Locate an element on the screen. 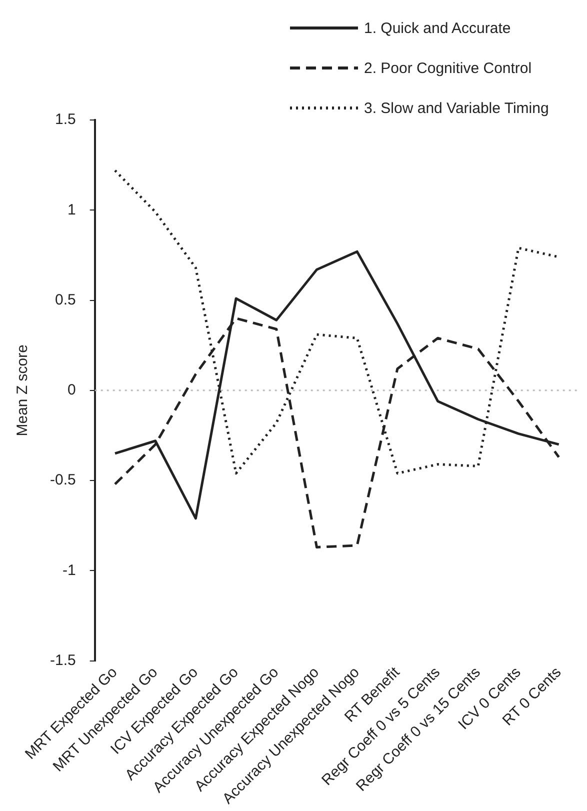 This screenshot has width=587, height=811. legend-label: 1. Quick and Accurate is located at coordinates (437, 28).